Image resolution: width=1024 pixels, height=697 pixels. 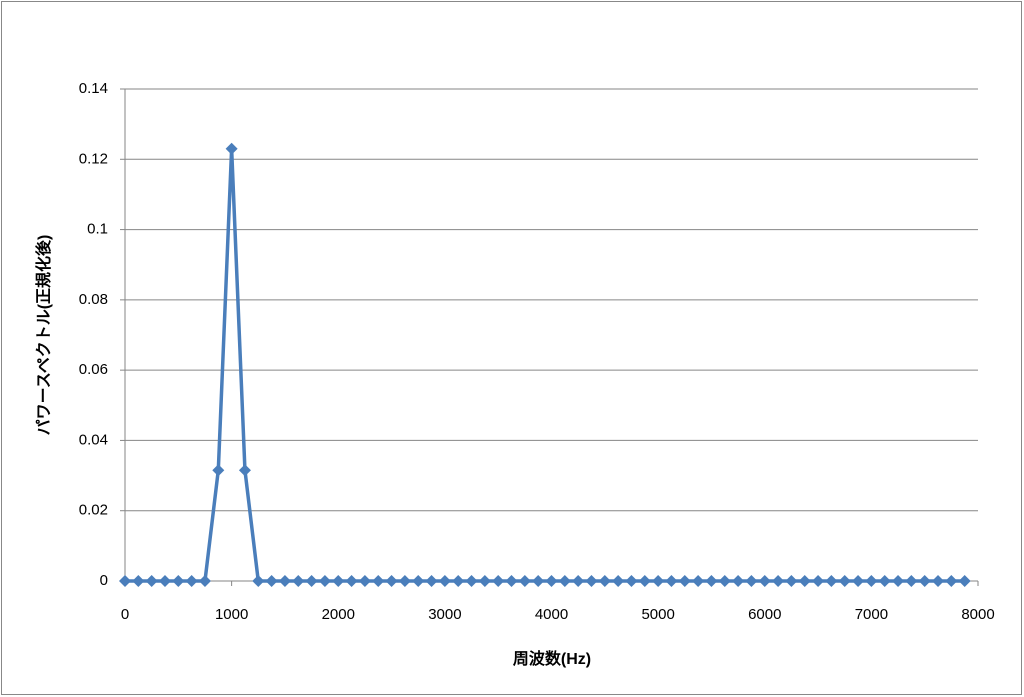 I want to click on y-tick-label: 0.02, so click(x=93, y=510).